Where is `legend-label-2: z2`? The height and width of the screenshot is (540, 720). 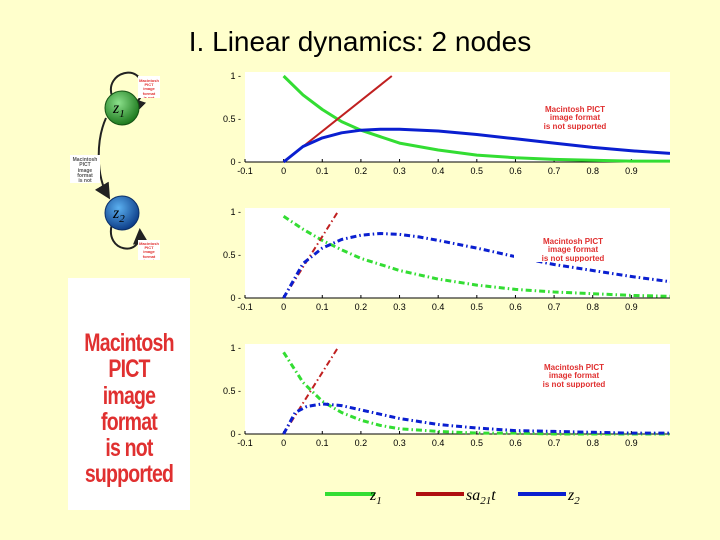
legend-label-2: z2 is located at coordinates (573, 497).